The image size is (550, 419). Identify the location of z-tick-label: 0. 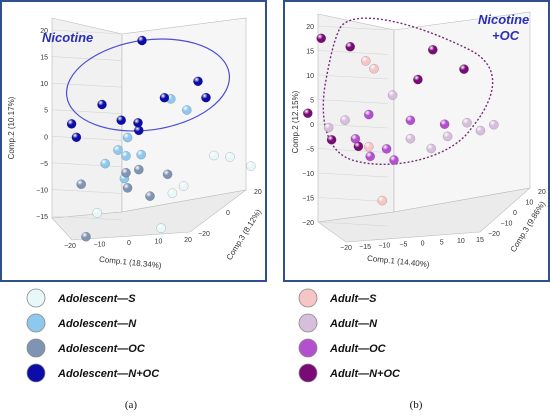
(515, 213).